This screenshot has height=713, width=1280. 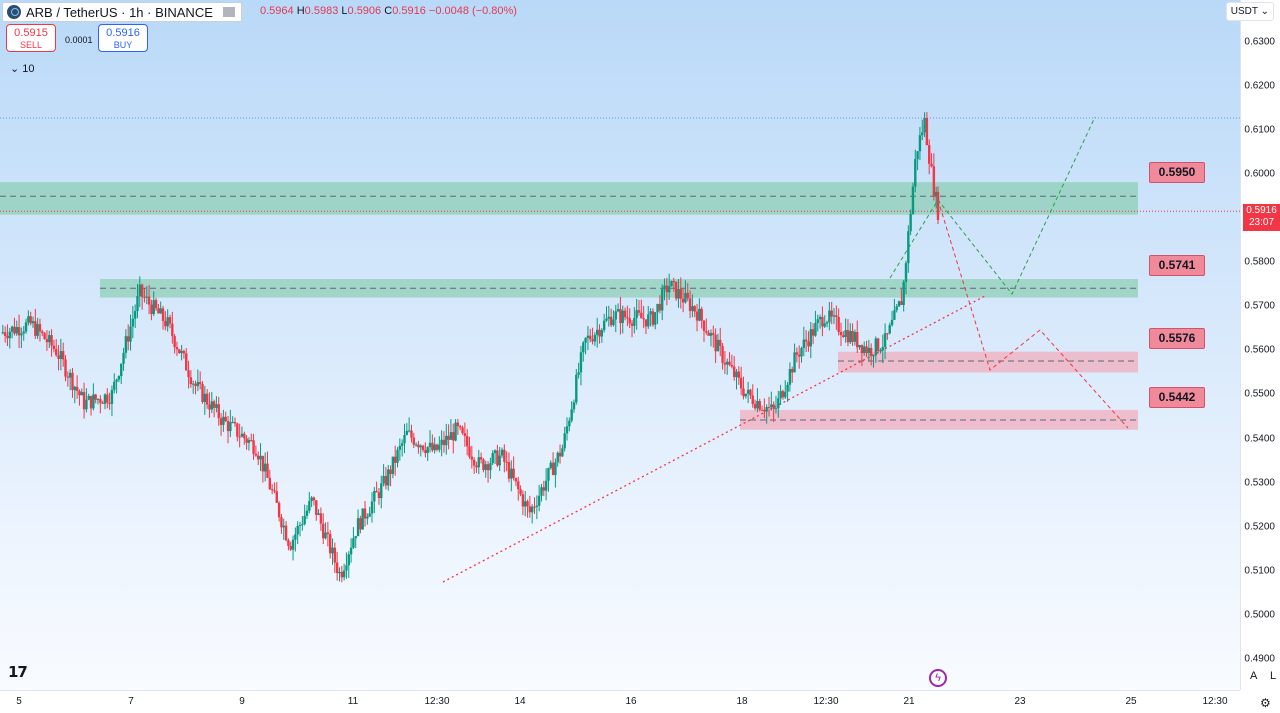 What do you see at coordinates (1261, 210) in the screenshot?
I see `current-price: 0.5916` at bounding box center [1261, 210].